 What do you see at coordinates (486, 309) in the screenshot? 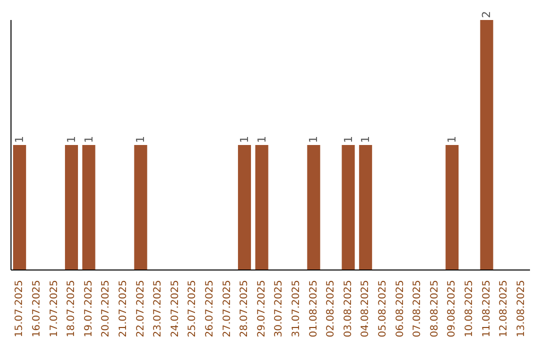
I see `x-tick-label: 11.08.2025` at bounding box center [486, 309].